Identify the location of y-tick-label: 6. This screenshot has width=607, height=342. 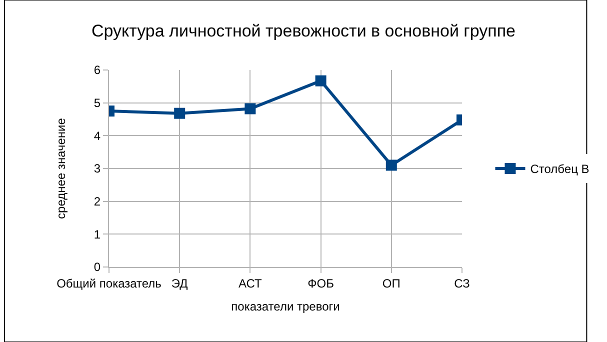
(97, 70).